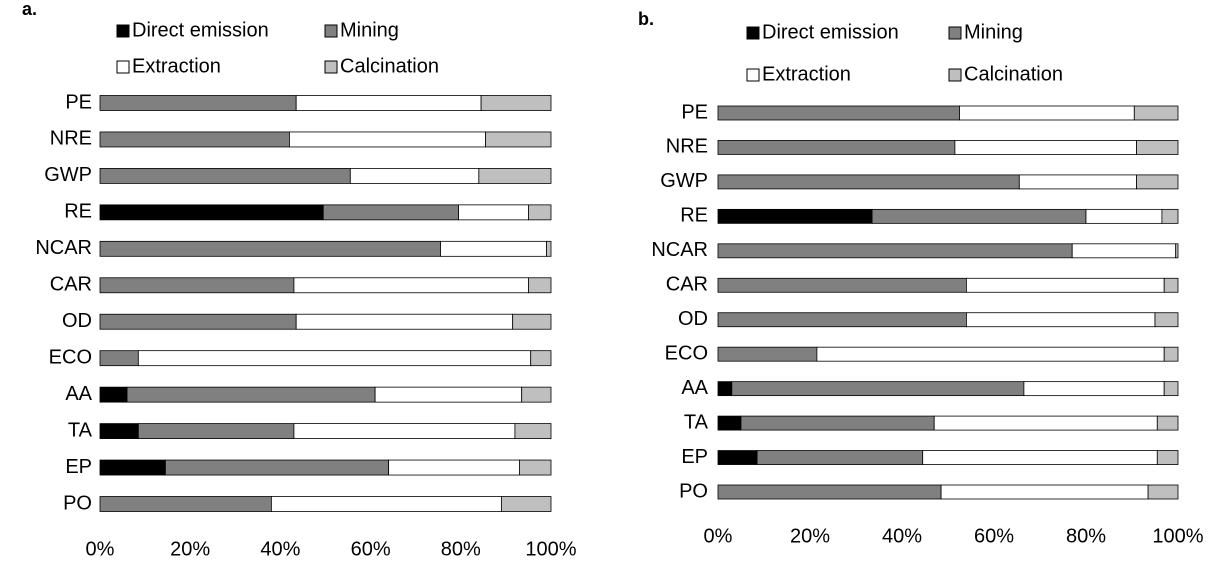  I want to click on panel-label: a., so click(29, 9).